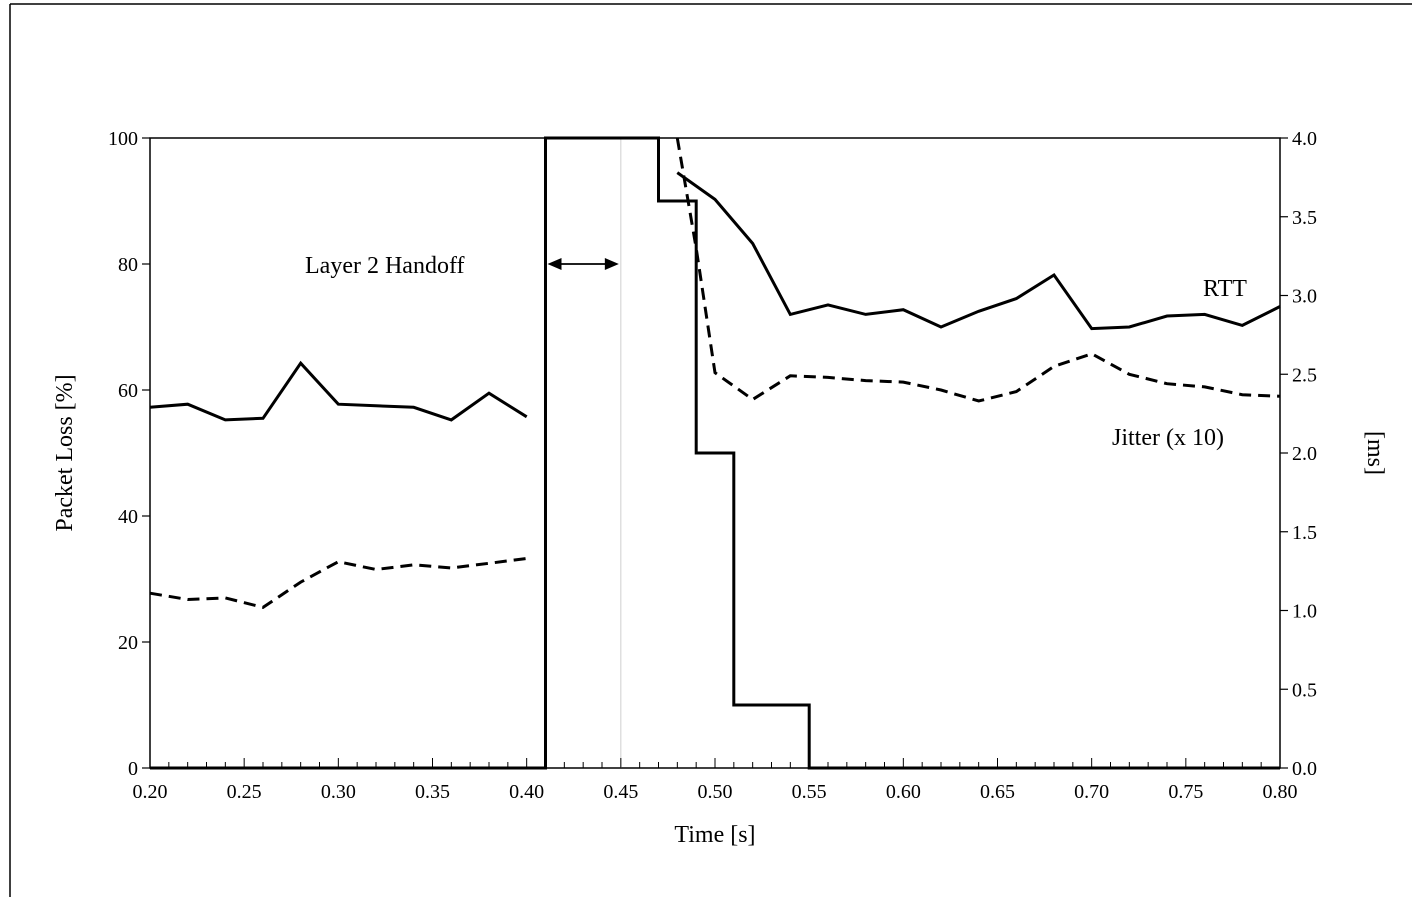 The width and height of the screenshot is (1412, 902). I want to click on x-tick-label: 0.45, so click(620, 792).